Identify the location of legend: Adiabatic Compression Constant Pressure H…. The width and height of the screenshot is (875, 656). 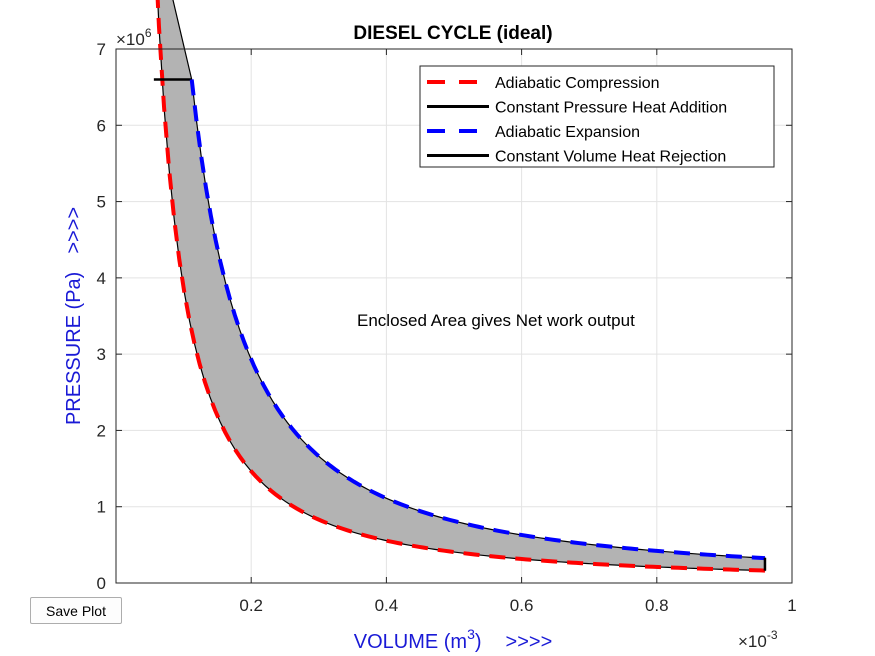
(597, 116).